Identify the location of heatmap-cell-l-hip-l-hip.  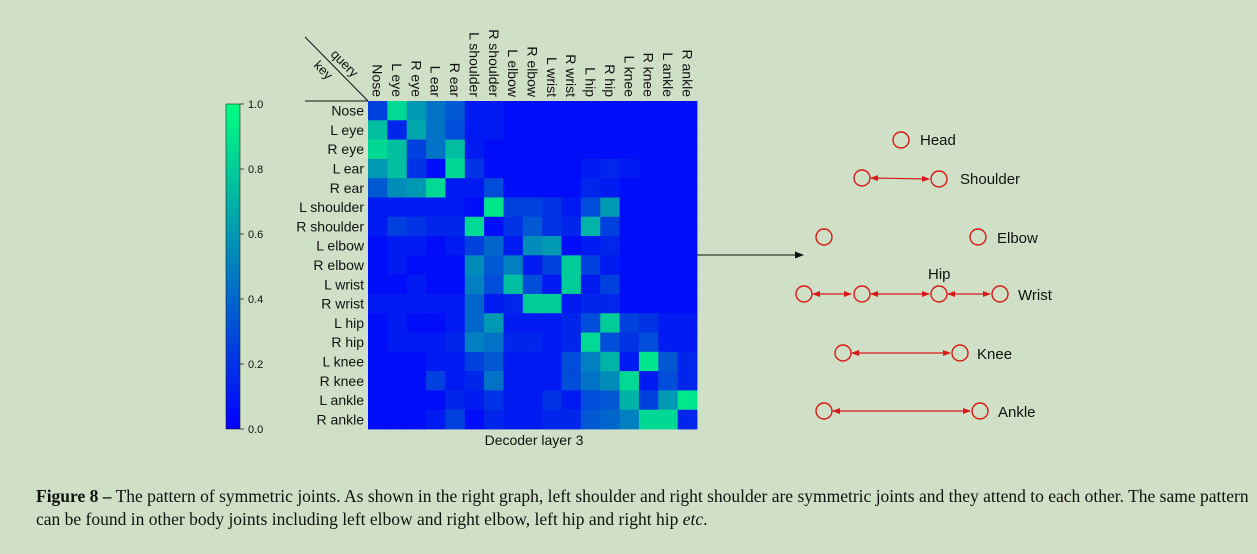
(590, 323).